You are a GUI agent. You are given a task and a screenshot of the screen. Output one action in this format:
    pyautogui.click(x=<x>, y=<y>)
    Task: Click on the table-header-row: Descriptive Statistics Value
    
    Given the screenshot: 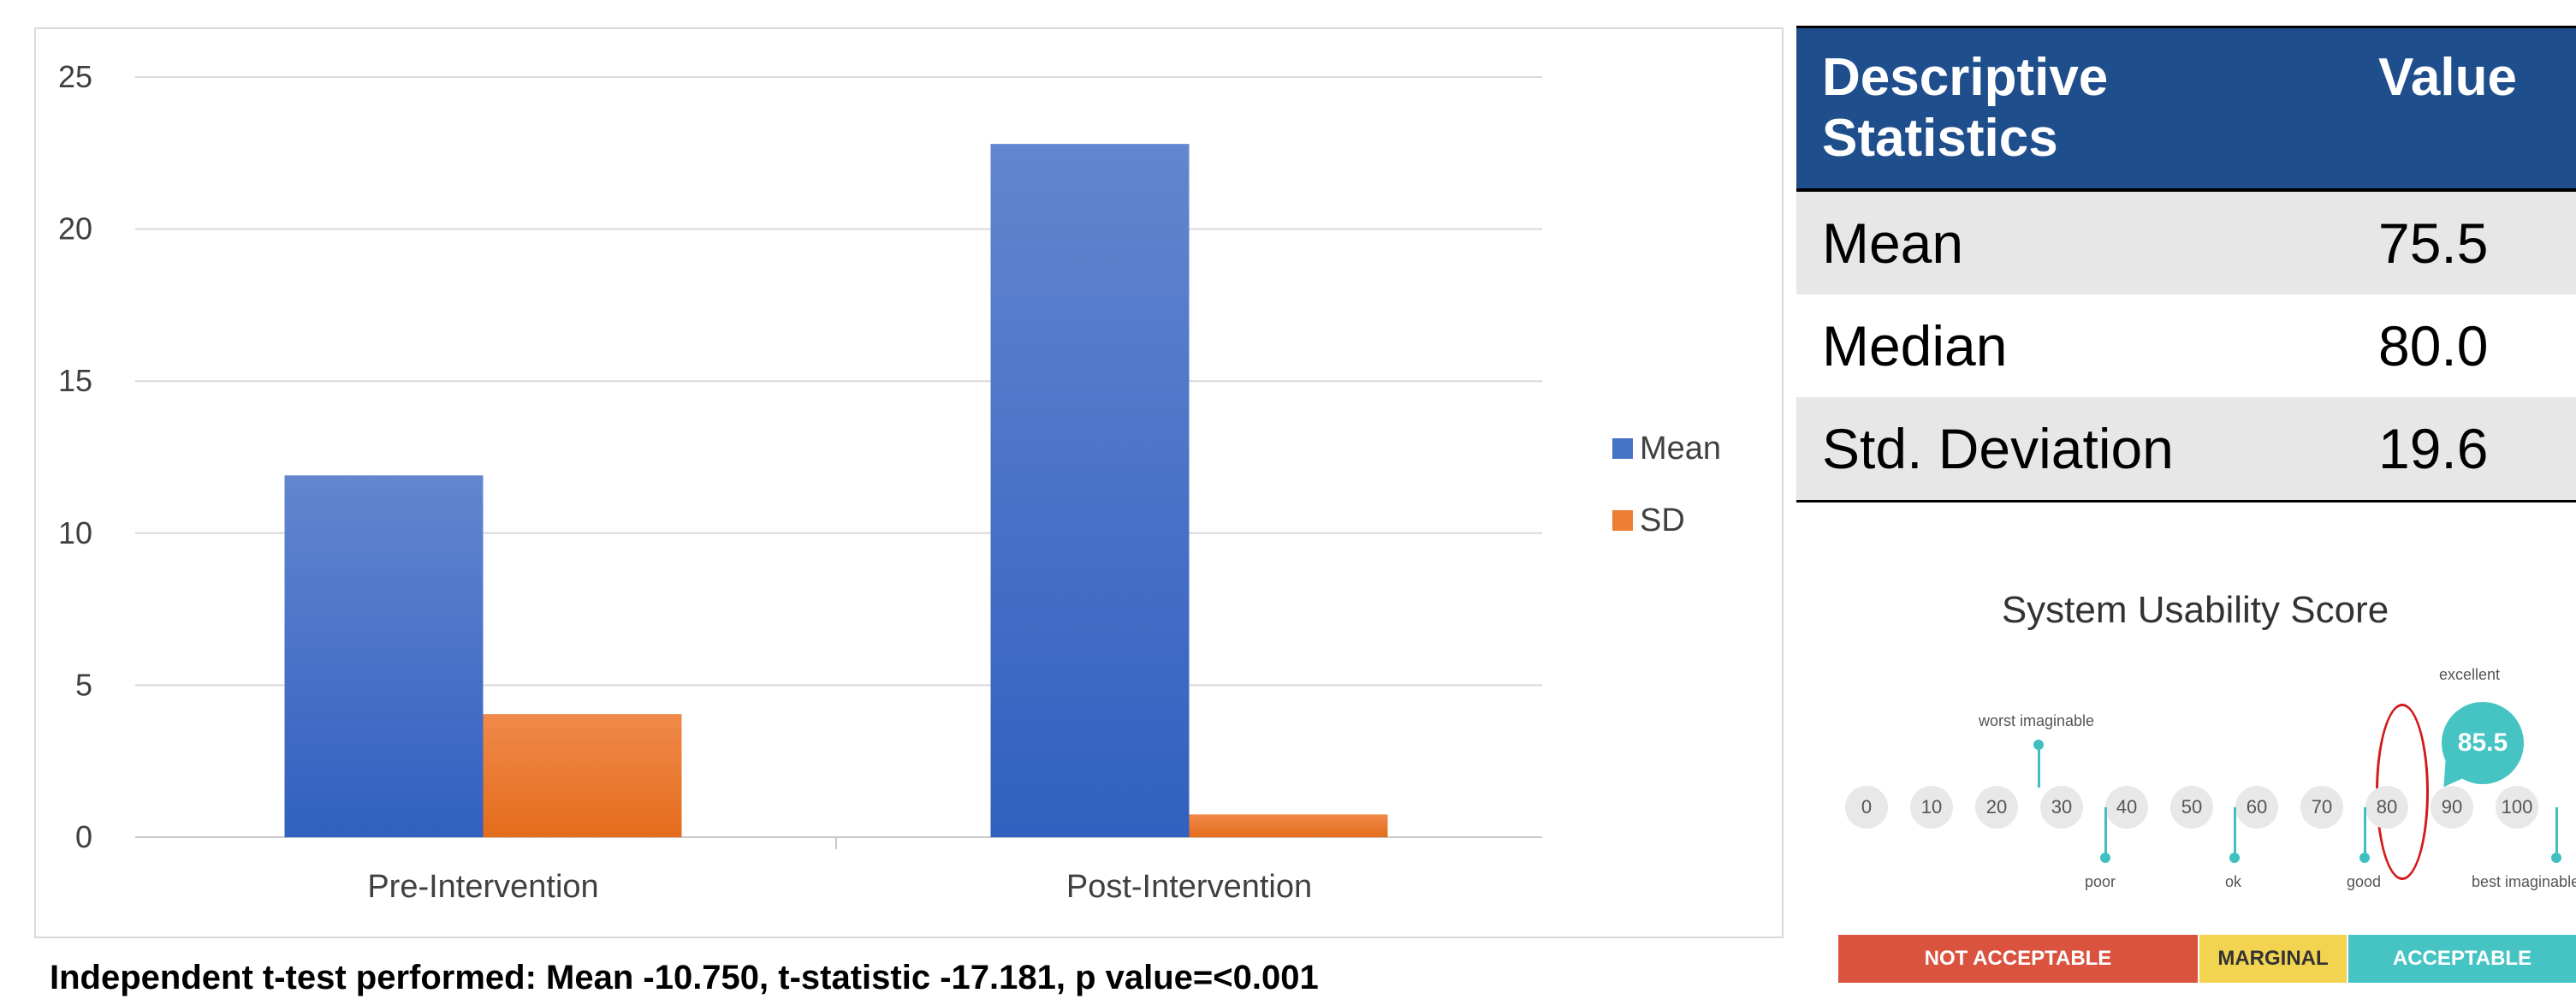 What is the action you would take?
    pyautogui.click(x=2186, y=108)
    